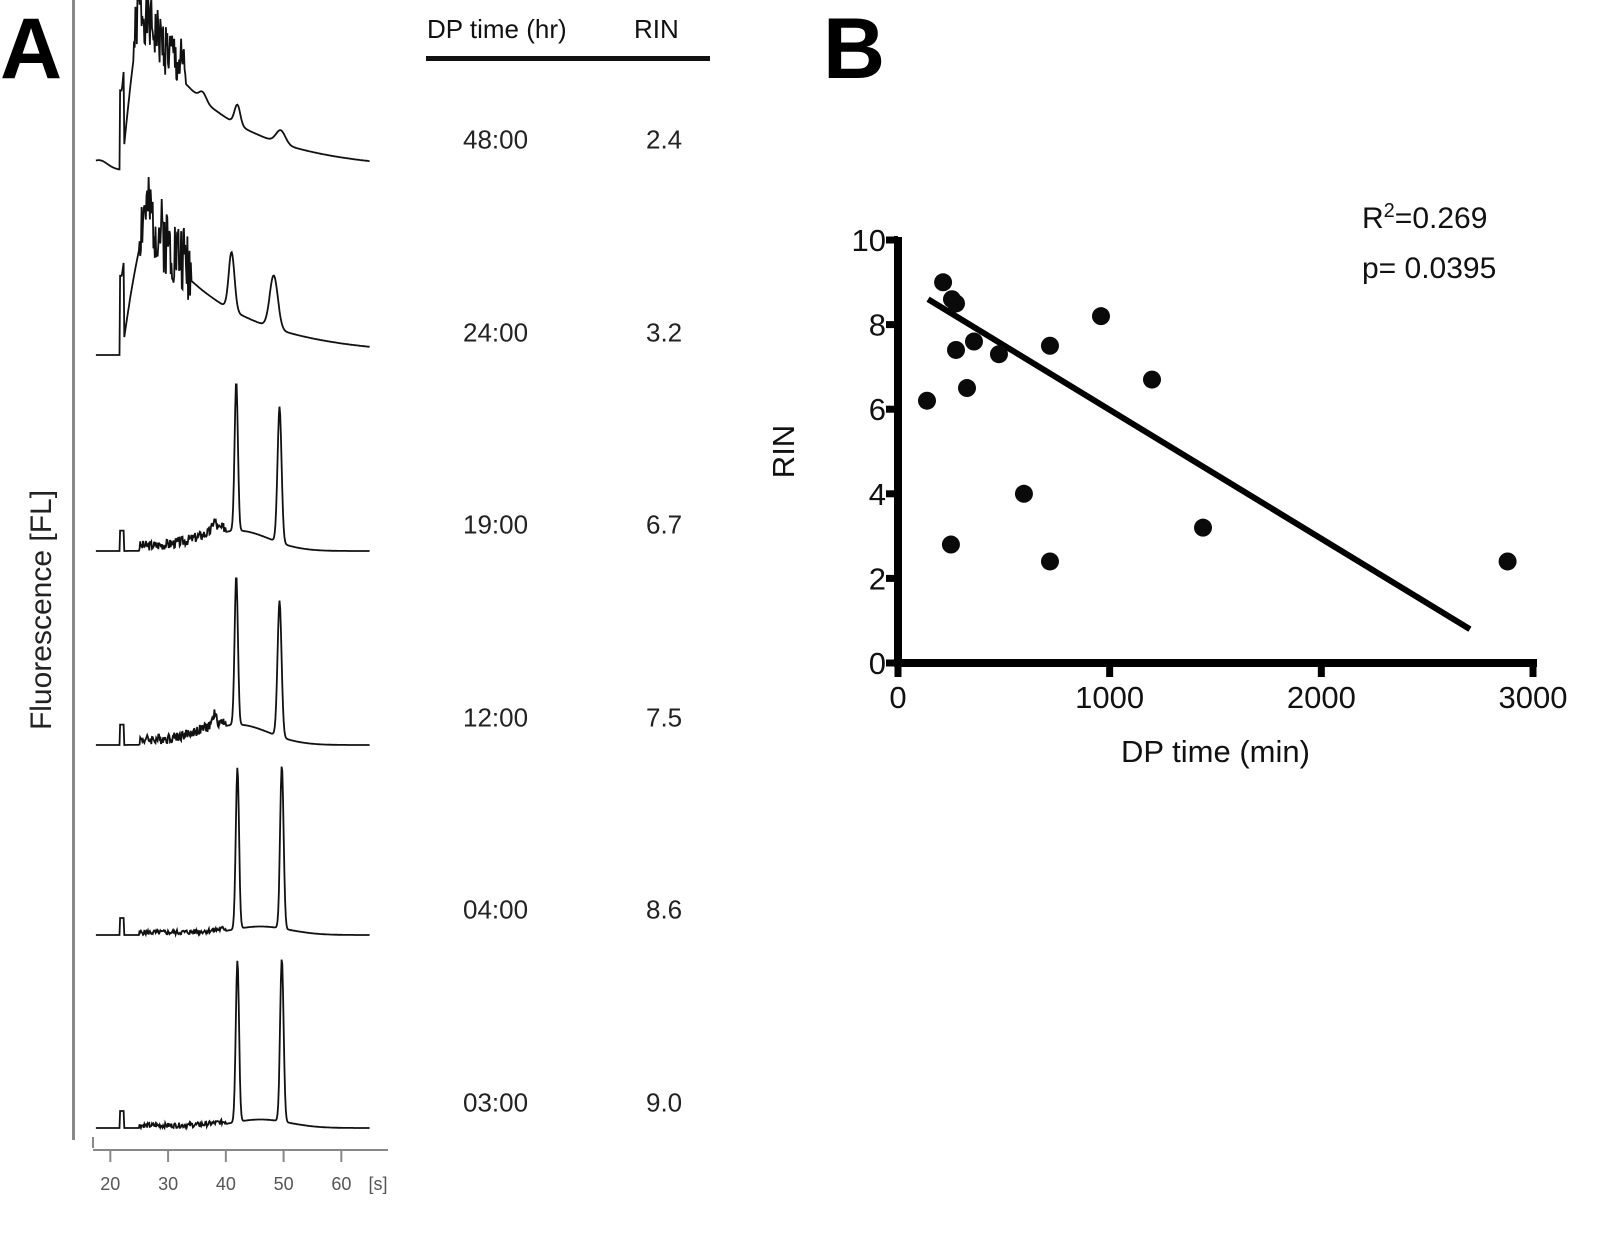  Describe the element at coordinates (168, 1184) in the screenshot. I see `a-x-tick-label: 30` at that location.